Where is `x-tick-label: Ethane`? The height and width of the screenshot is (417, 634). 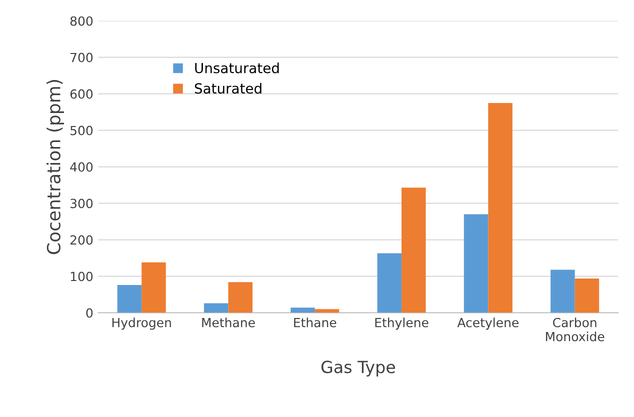 x-tick-label: Ethane is located at coordinates (315, 323).